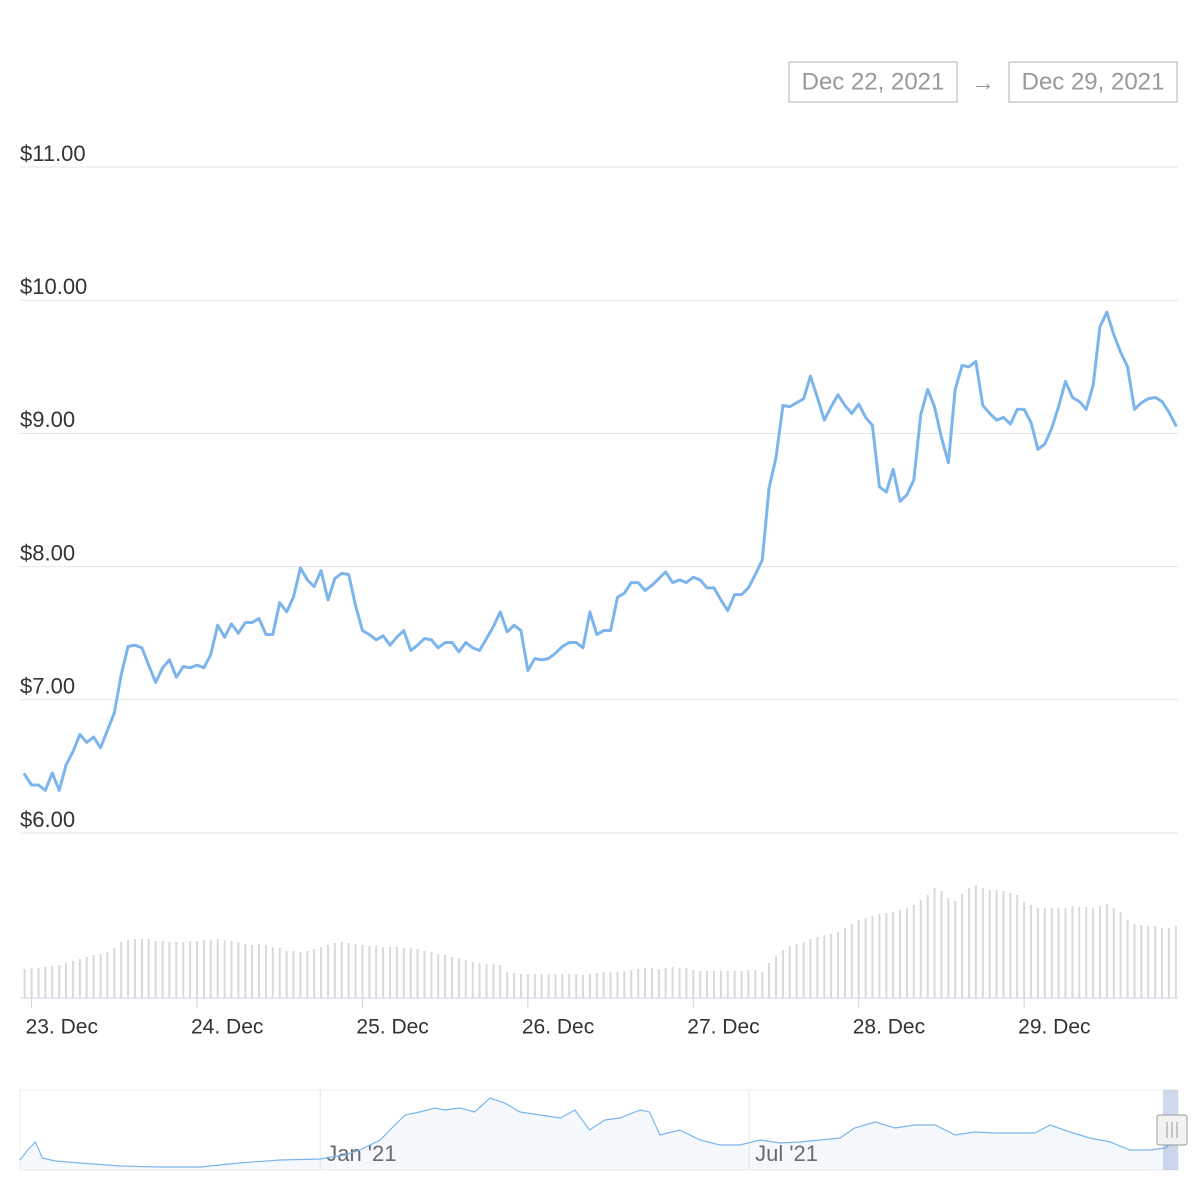 This screenshot has width=1200, height=1200. What do you see at coordinates (53, 153) in the screenshot?
I see `y-tick-label: $11.00` at bounding box center [53, 153].